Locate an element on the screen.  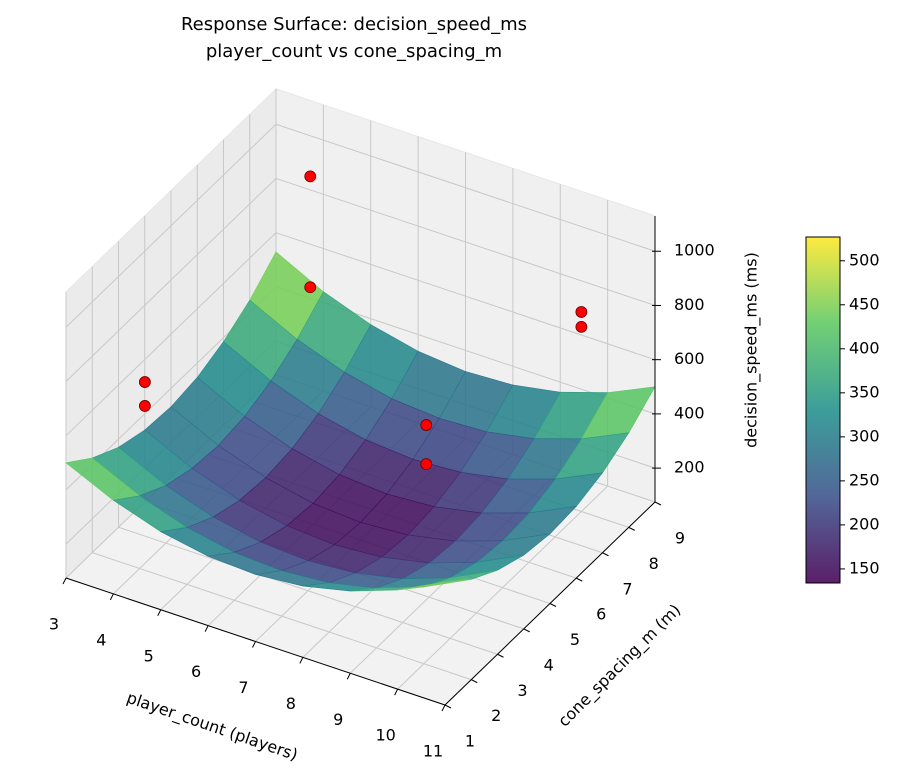
x-tick-label: 6 is located at coordinates (196, 671).